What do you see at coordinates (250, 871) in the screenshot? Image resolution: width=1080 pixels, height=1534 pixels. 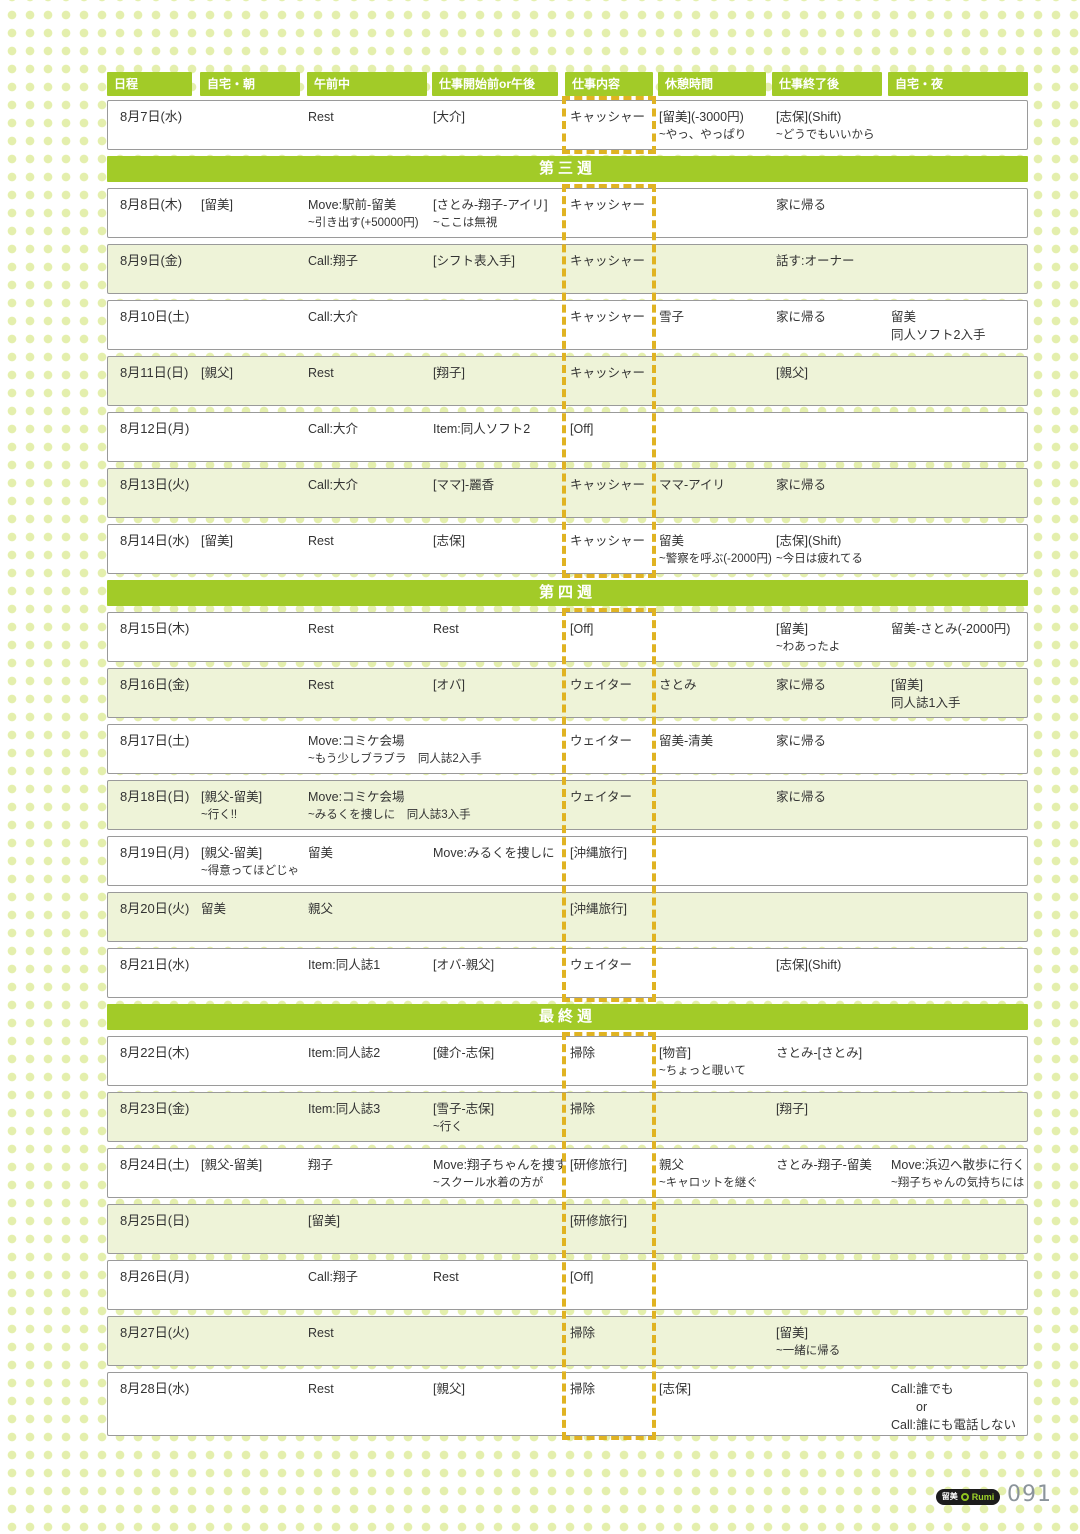 I see `cell-text-line: ~得意ってほどじゃ` at bounding box center [250, 871].